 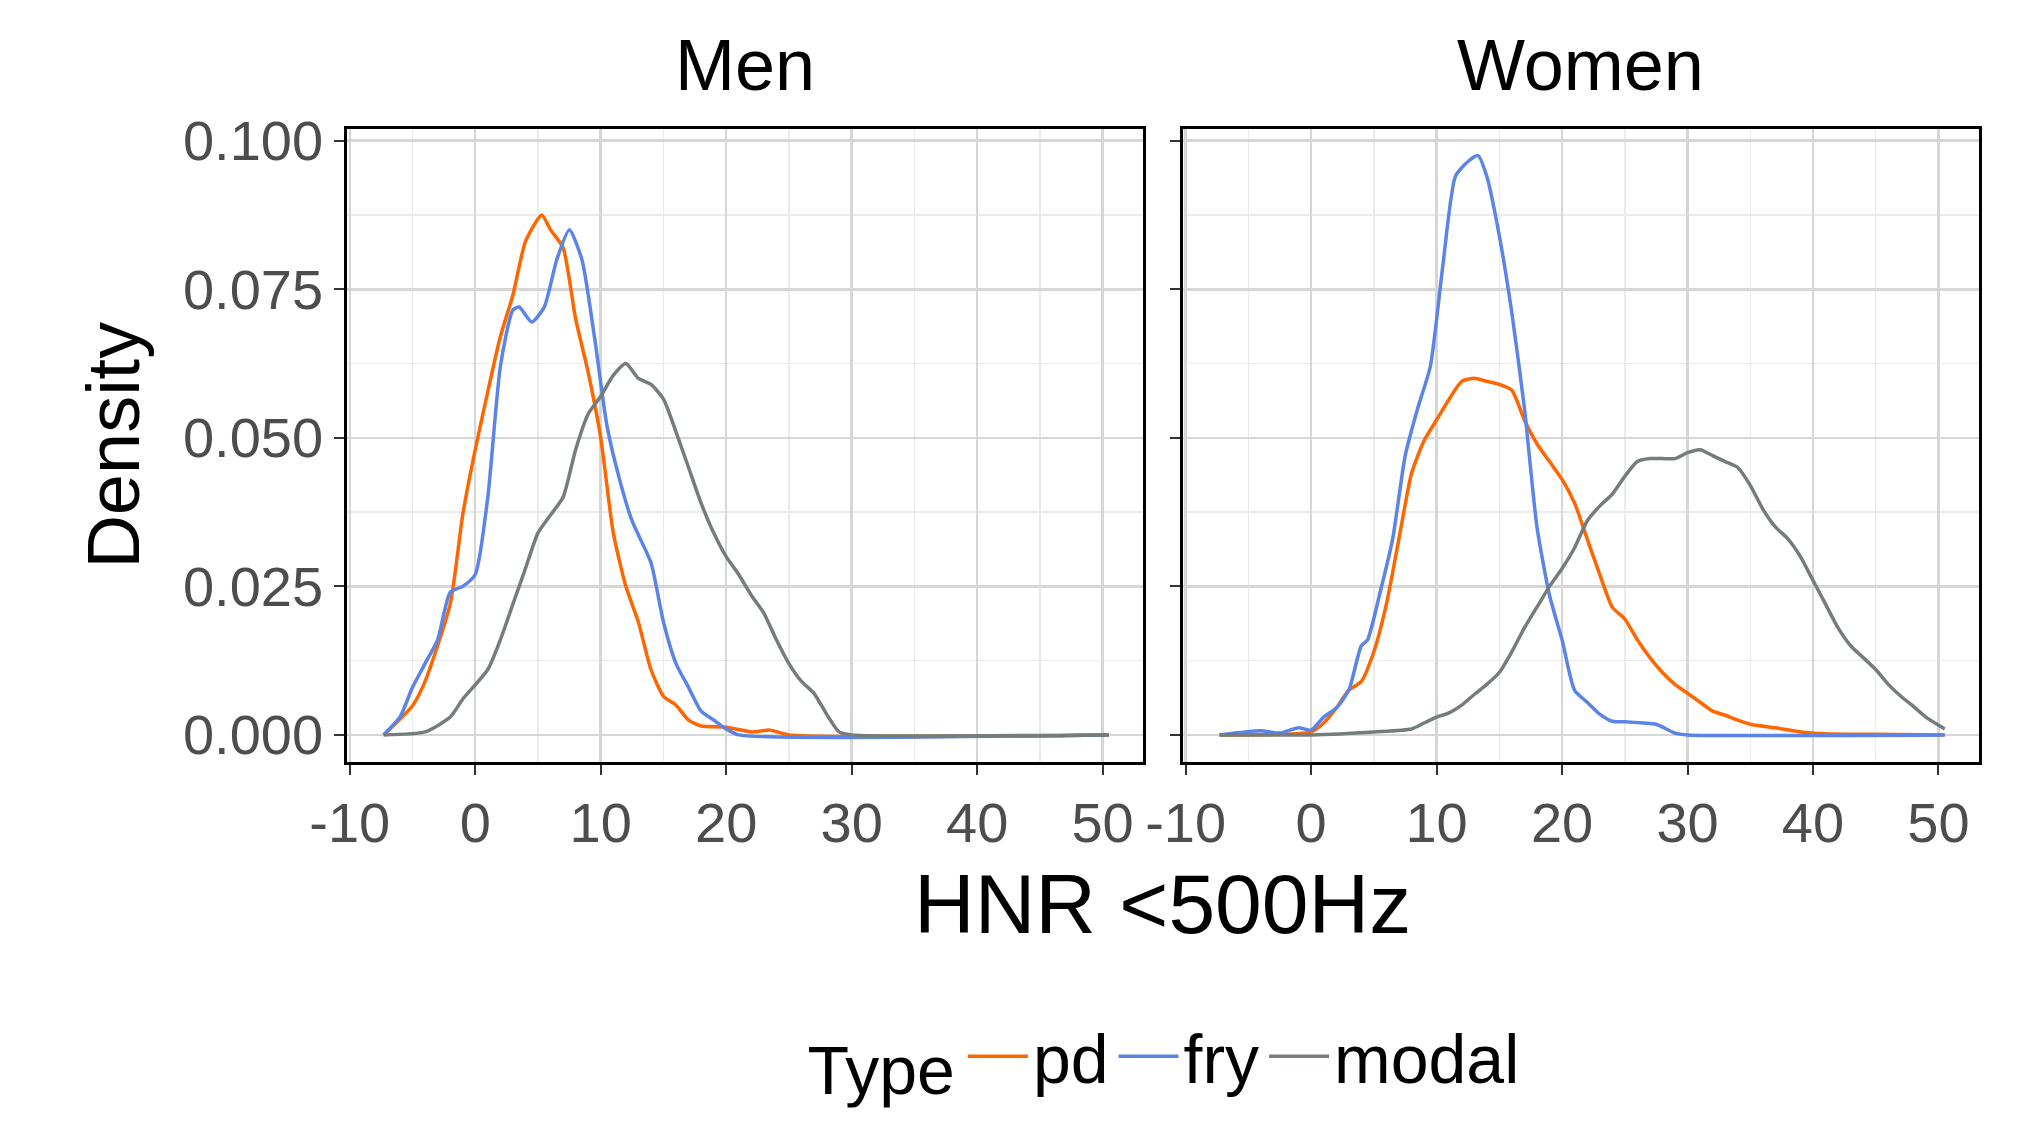 I want to click on chart-title: Men, so click(x=745, y=65).